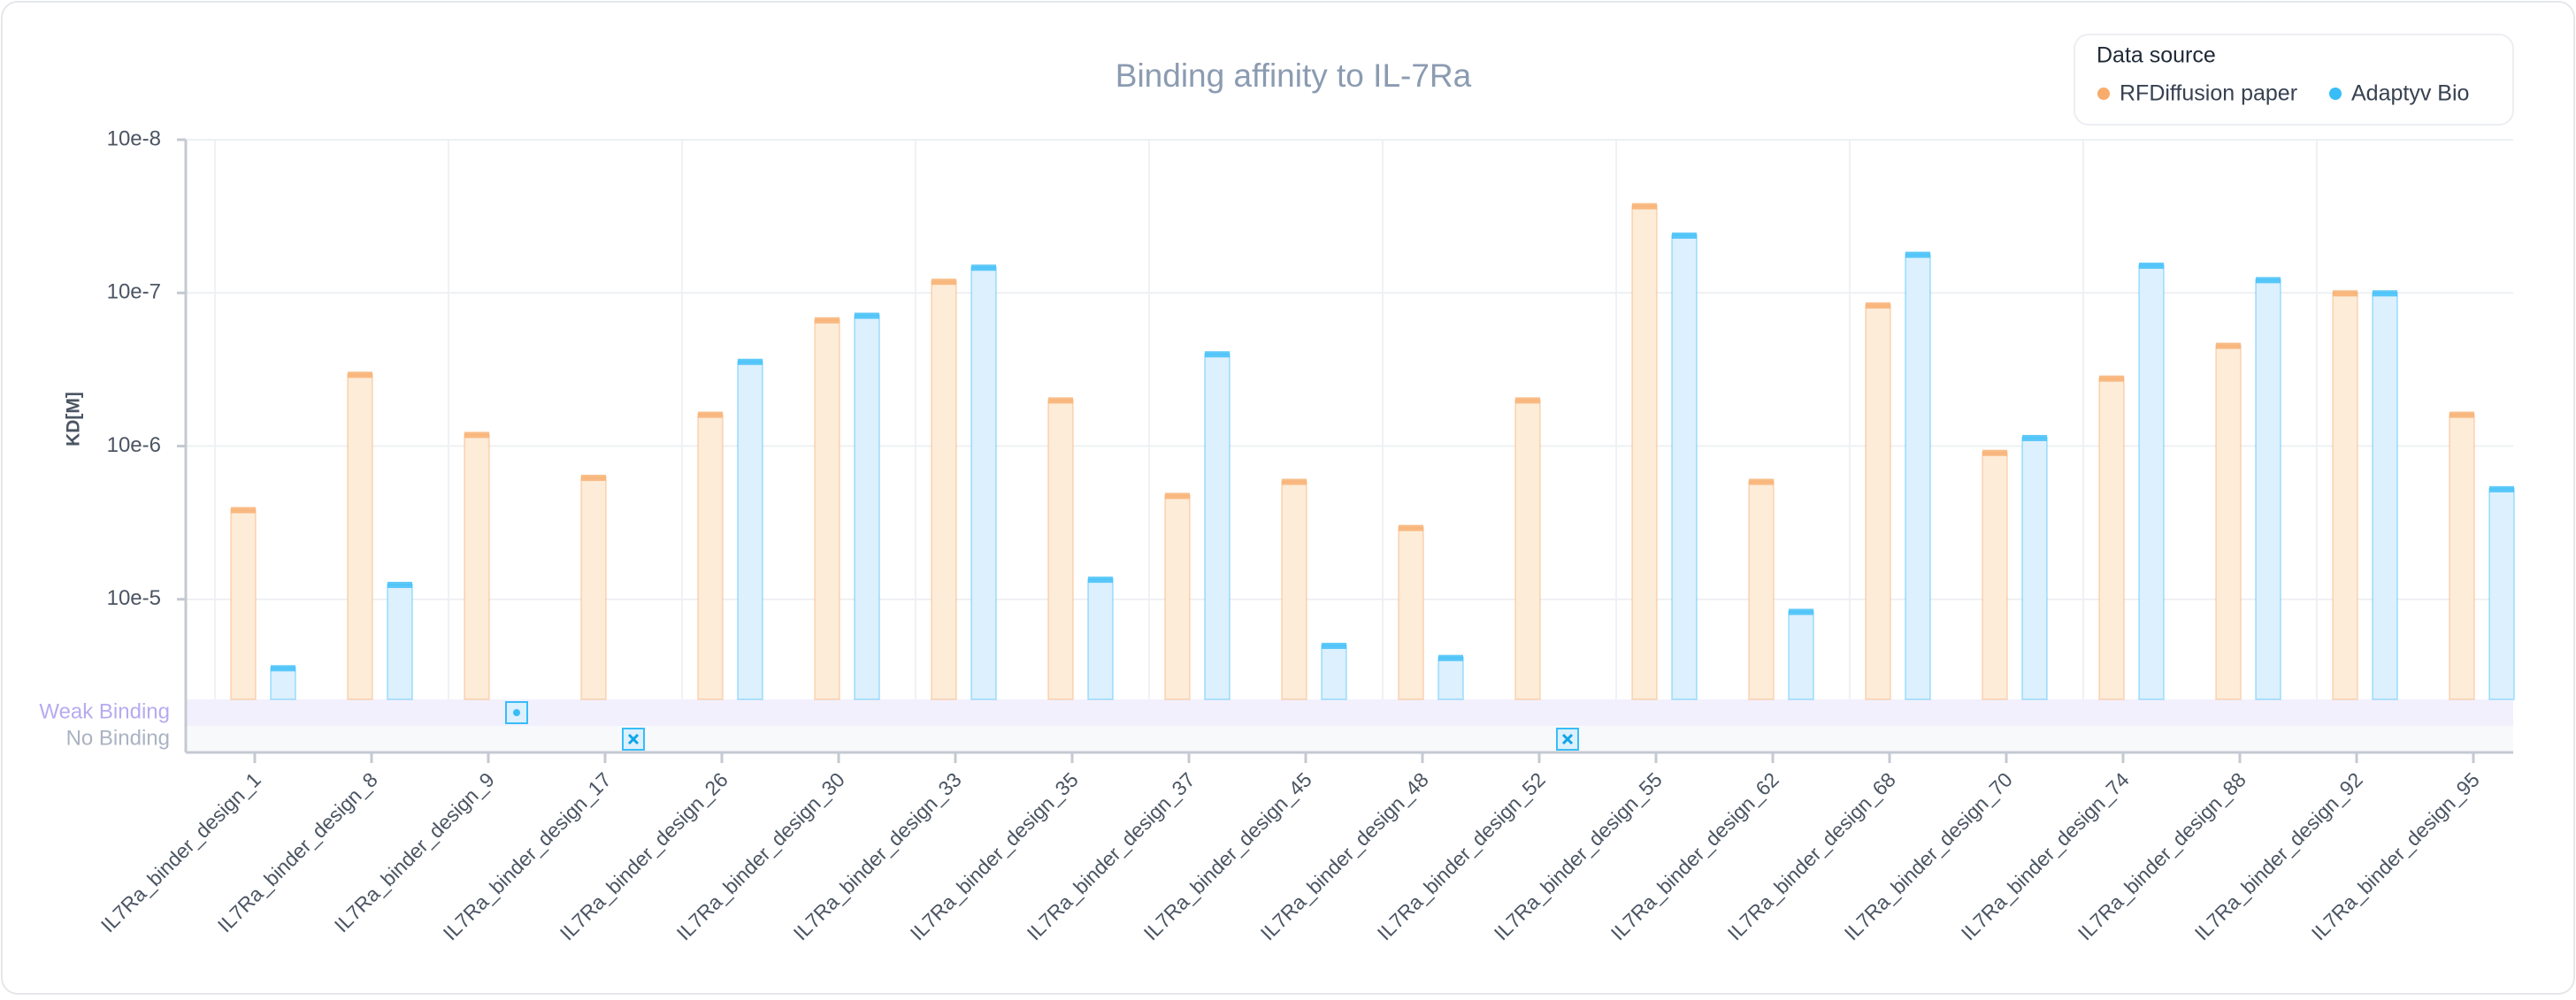 This screenshot has height=1000, width=2576. Describe the element at coordinates (134, 138) in the screenshot. I see `y-tick-label: 10e-8` at that location.